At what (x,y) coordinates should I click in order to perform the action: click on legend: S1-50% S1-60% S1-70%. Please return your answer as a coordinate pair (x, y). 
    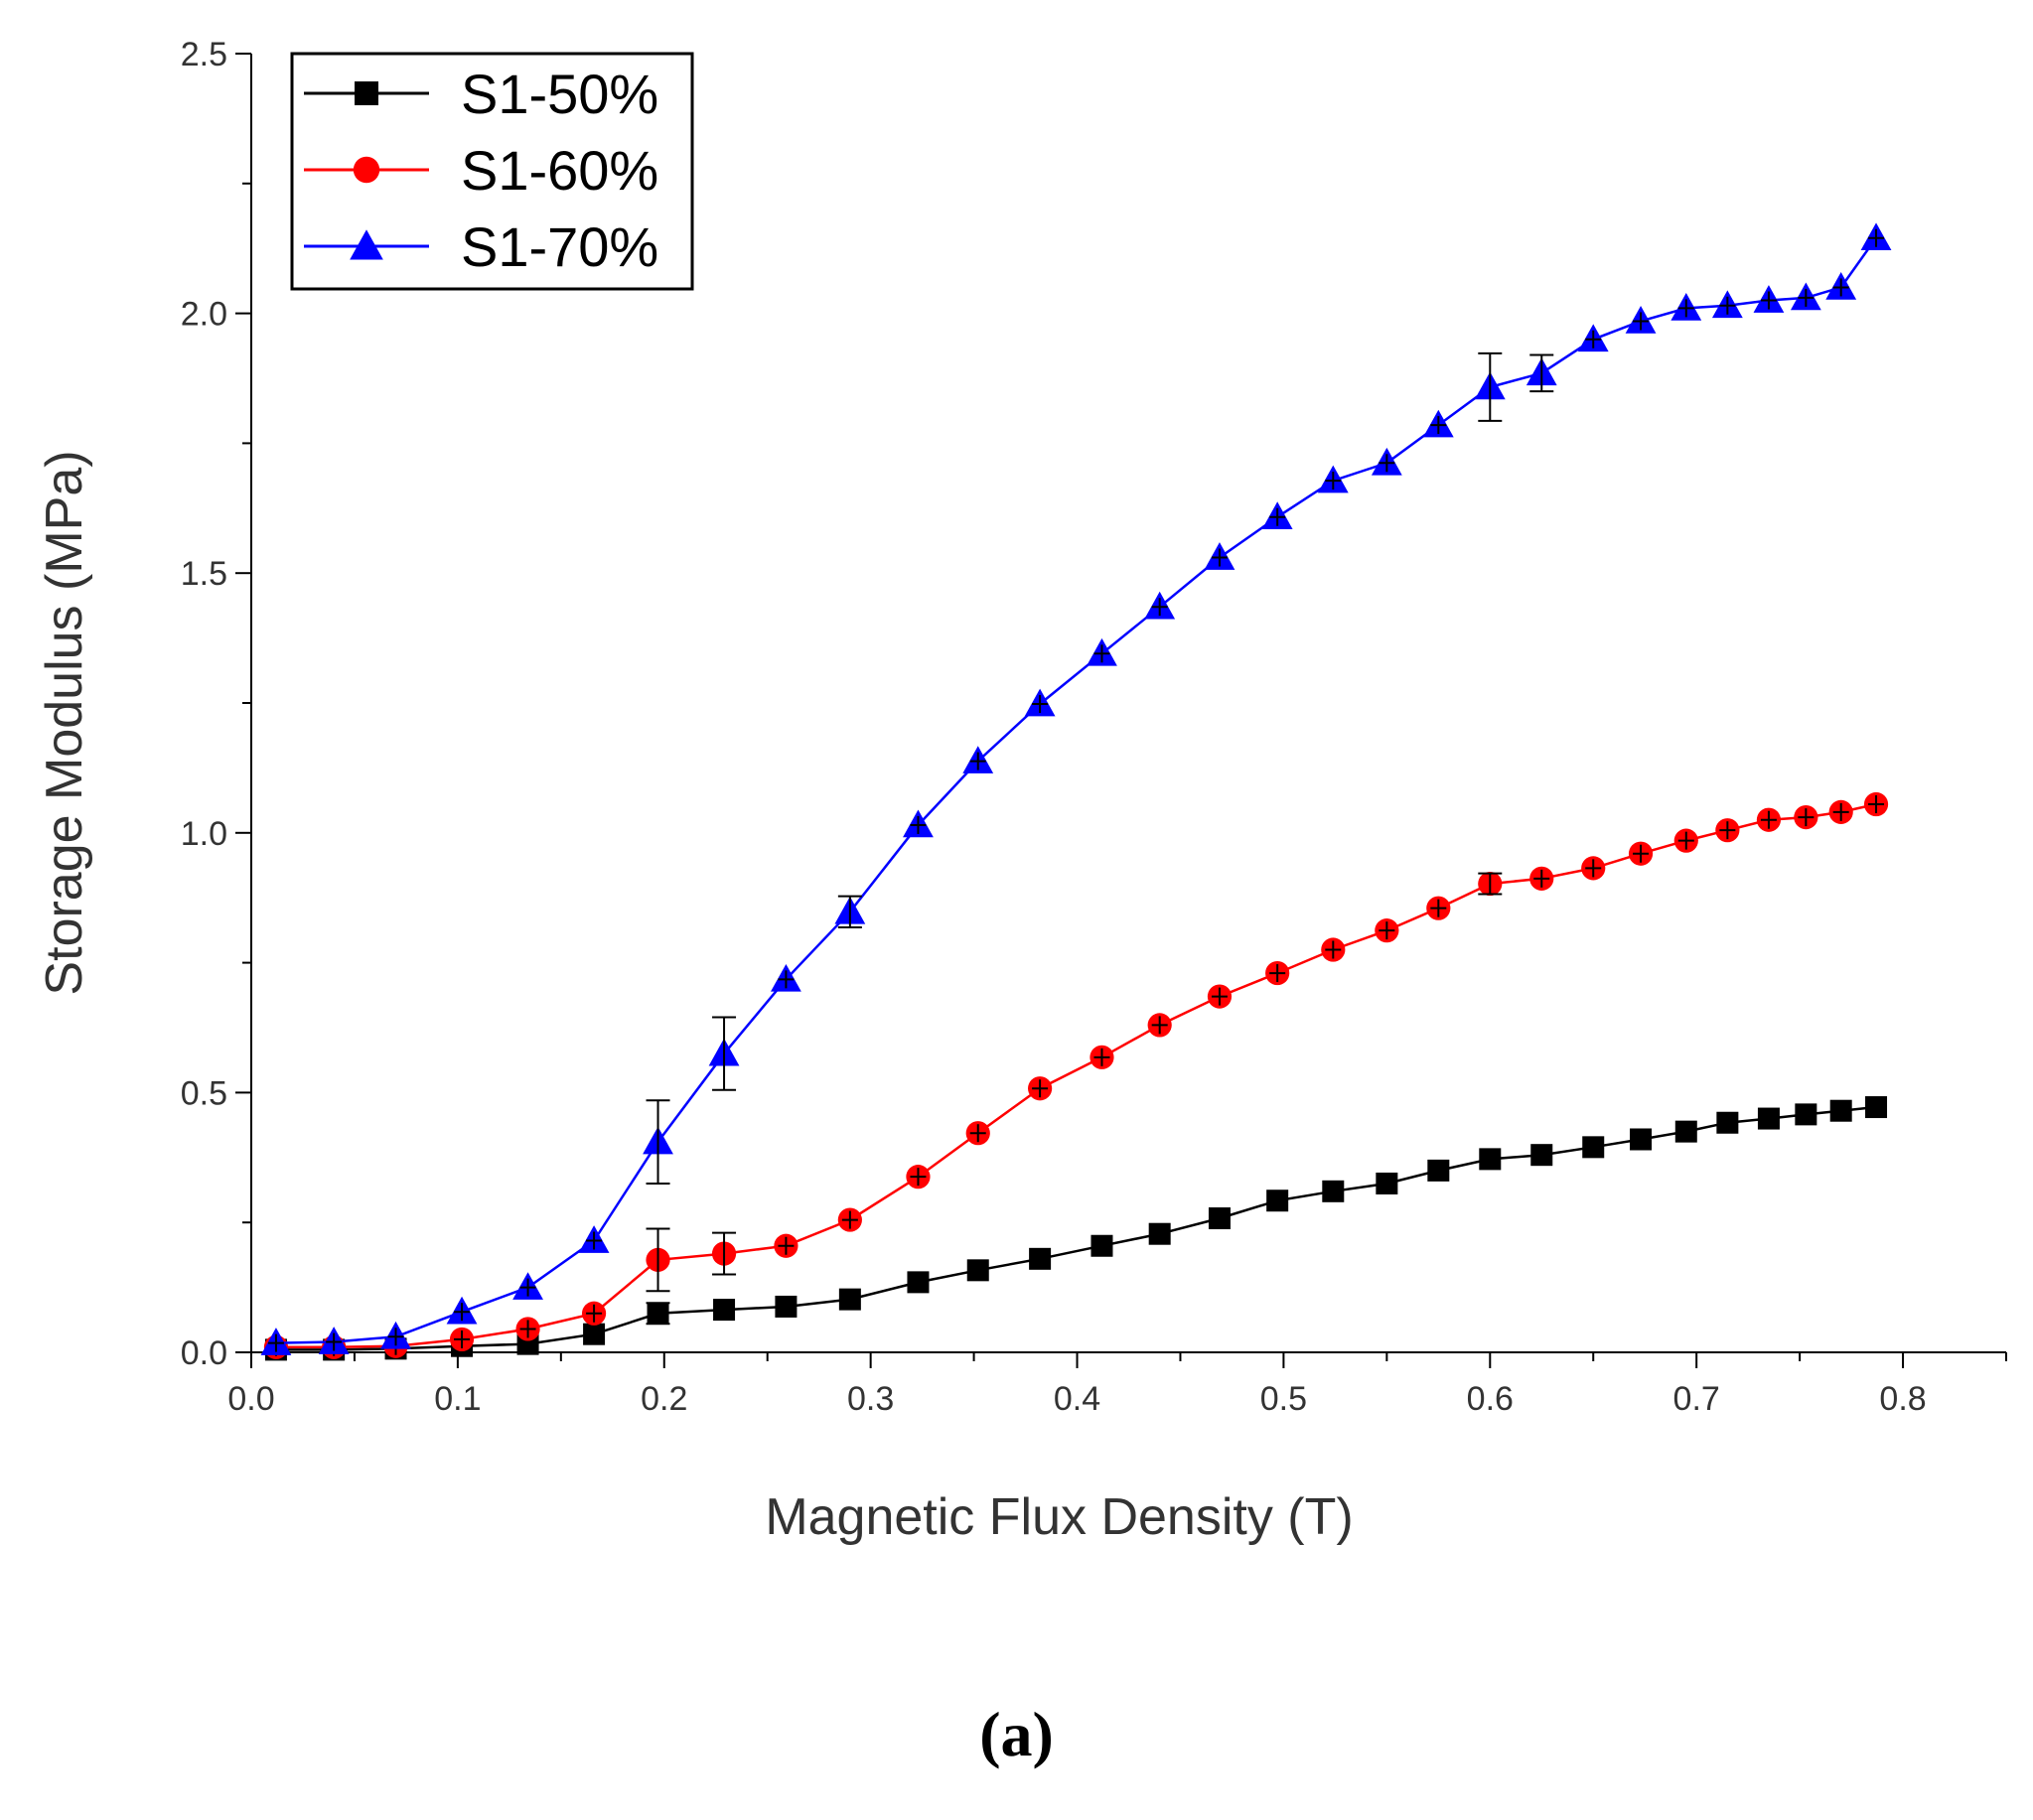
    Looking at the image, I should click on (492, 171).